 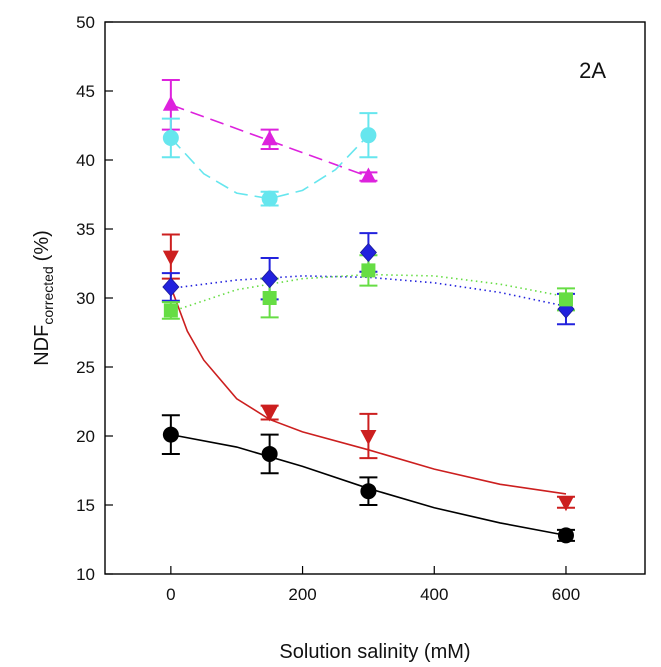 I want to click on y-tick-label-7: 45, so click(x=85, y=91).